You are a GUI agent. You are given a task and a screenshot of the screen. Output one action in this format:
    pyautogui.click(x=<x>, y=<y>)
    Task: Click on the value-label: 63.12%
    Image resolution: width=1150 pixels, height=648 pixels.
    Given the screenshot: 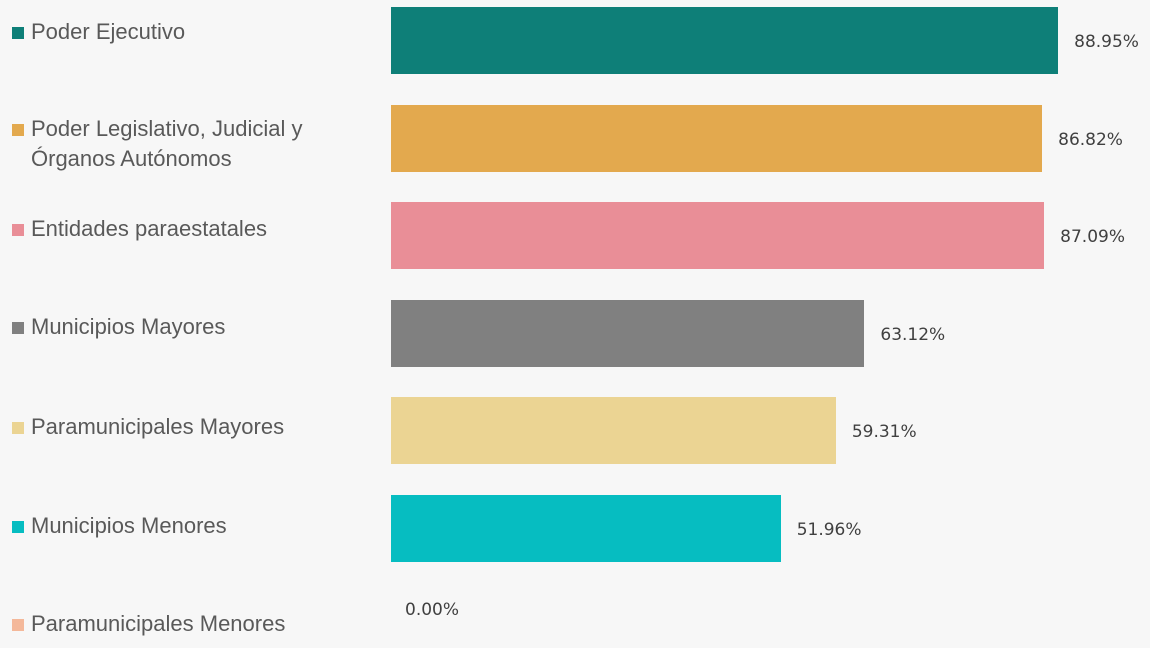 What is the action you would take?
    pyautogui.click(x=913, y=335)
    